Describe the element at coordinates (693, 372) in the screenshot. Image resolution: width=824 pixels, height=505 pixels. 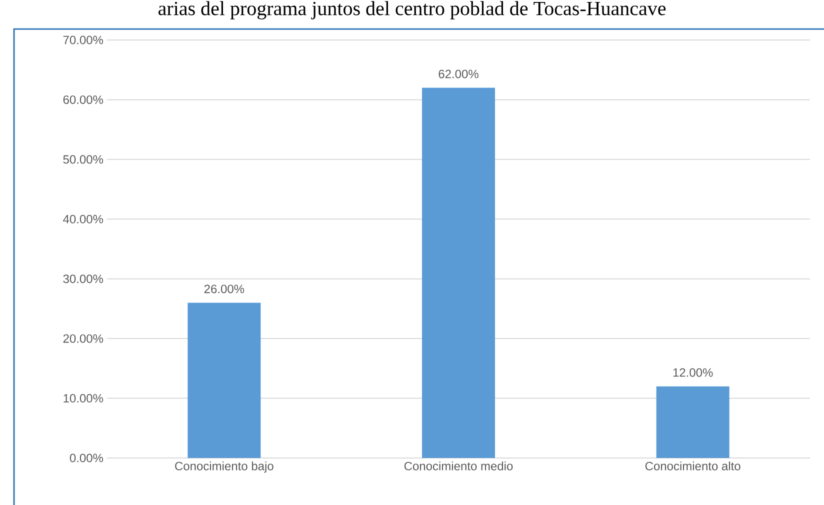
I see `data-label: 12.00%` at that location.